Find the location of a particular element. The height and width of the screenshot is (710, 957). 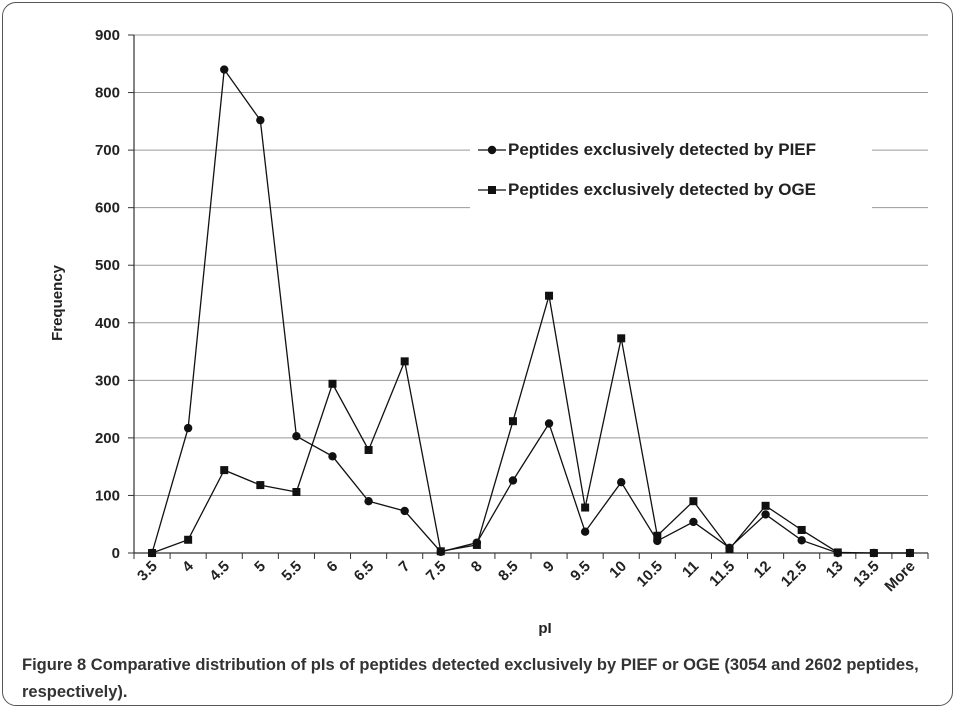

x-tick-label: 7 is located at coordinates (405, 567).